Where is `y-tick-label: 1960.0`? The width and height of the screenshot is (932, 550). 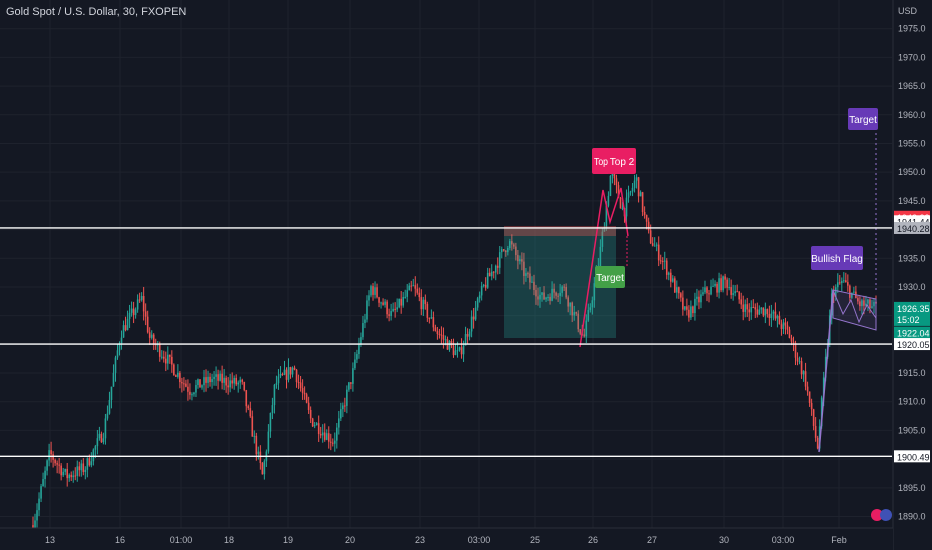 y-tick-label: 1960.0 is located at coordinates (912, 115).